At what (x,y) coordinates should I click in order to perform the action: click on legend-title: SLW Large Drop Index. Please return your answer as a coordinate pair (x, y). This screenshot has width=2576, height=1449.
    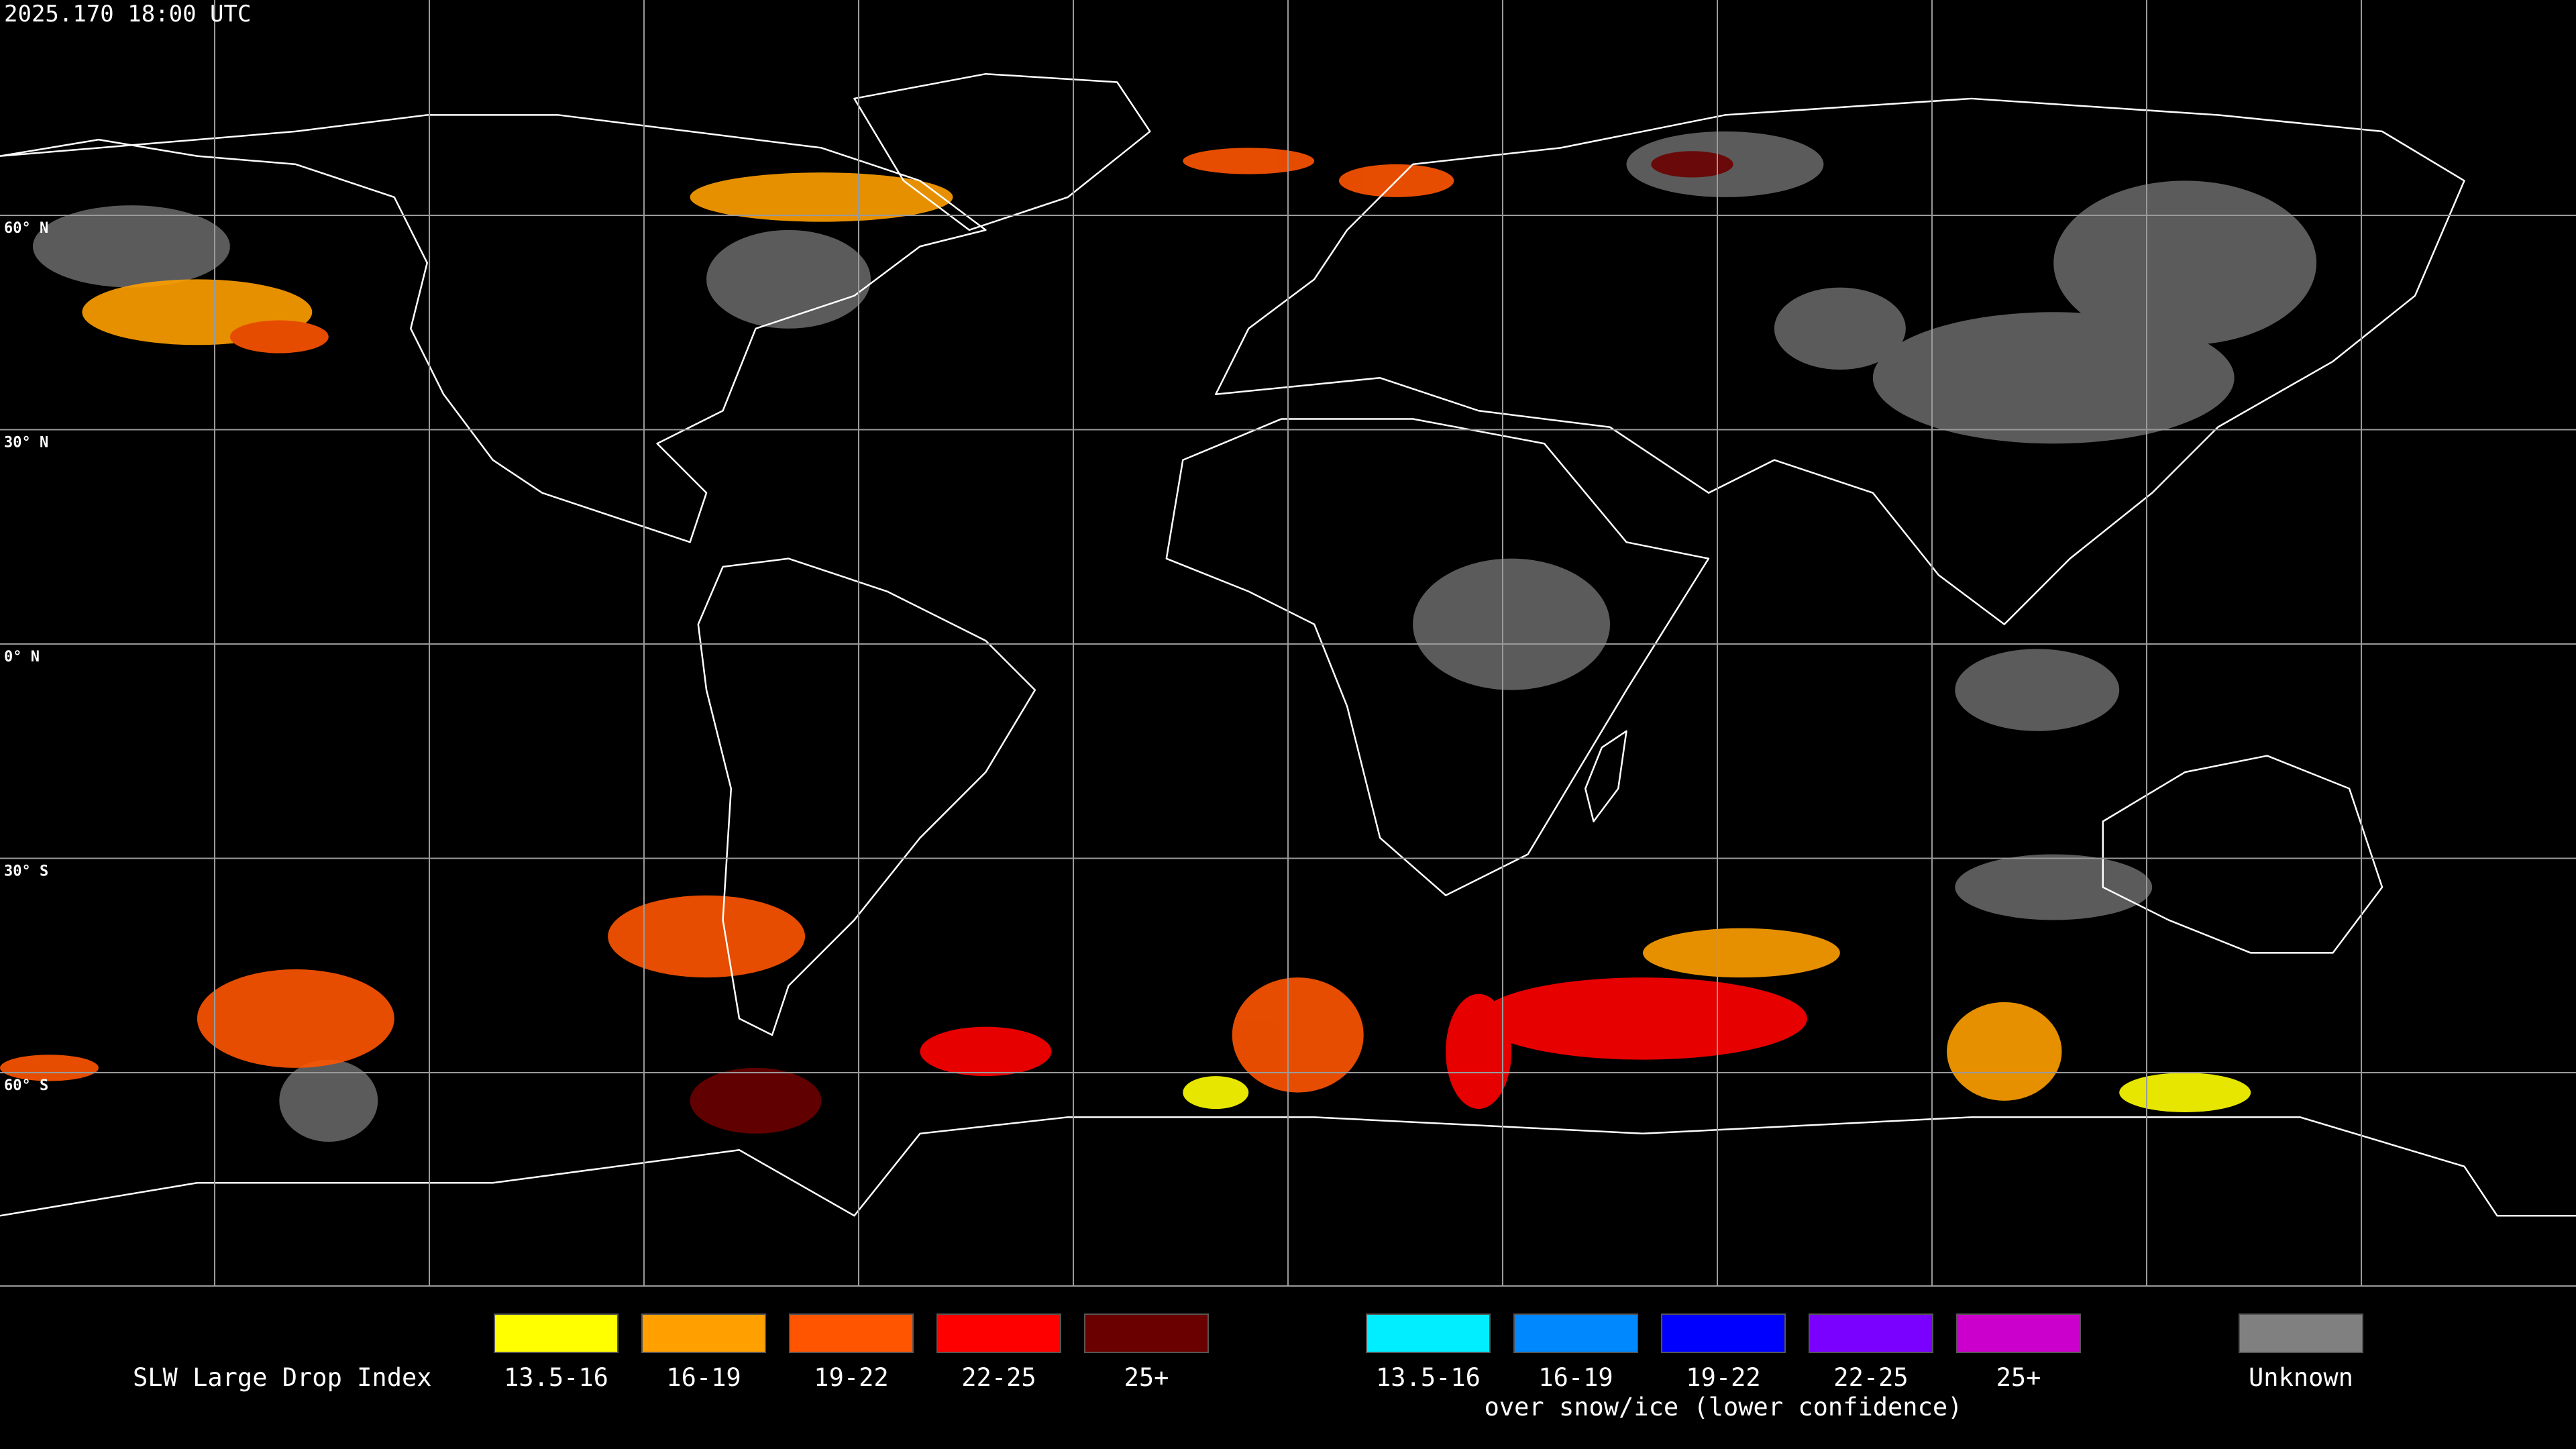
    Looking at the image, I should click on (282, 1377).